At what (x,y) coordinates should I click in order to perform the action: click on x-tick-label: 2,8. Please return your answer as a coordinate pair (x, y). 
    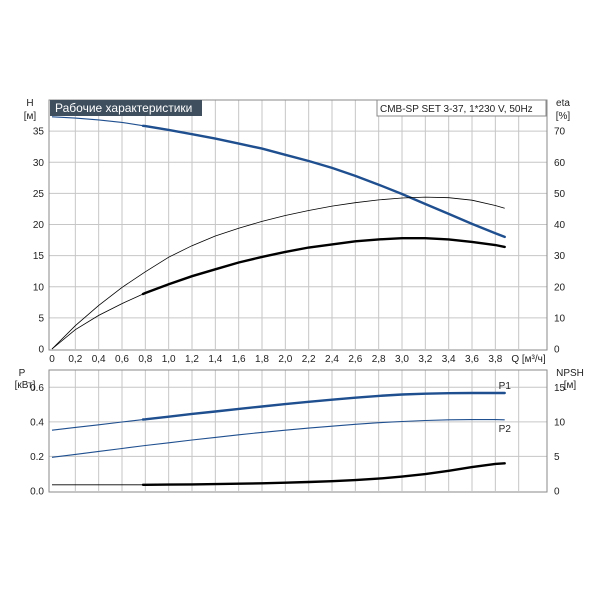
    Looking at the image, I should click on (379, 359).